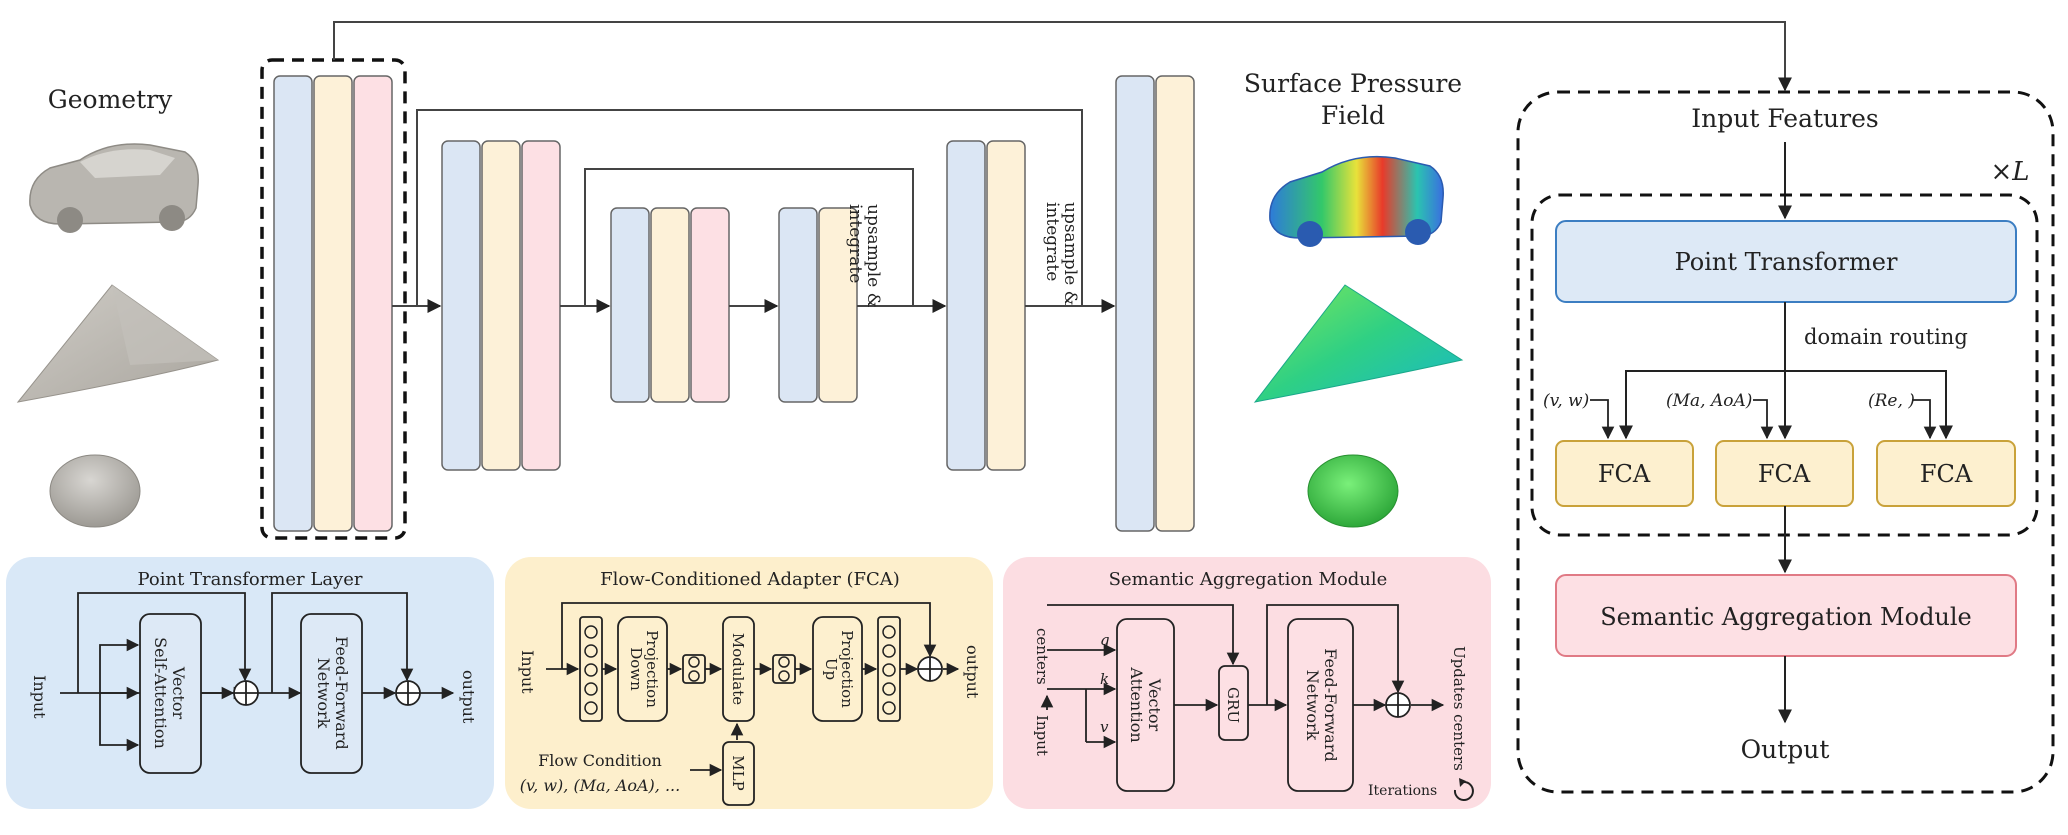 Image resolution: width=2068 pixels, height=835 pixels. I want to click on iterations-loop-icon, so click(1463, 789).